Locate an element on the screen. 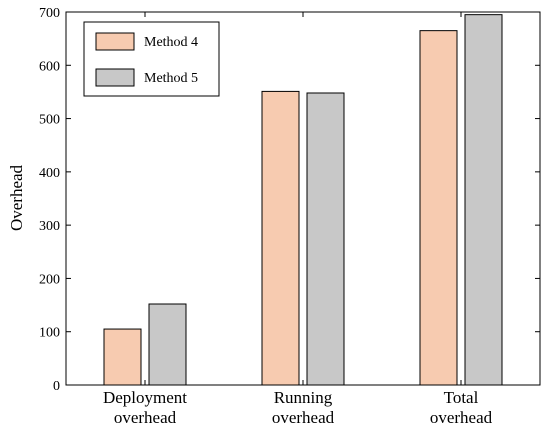  x-category-label: Total is located at coordinates (461, 397).